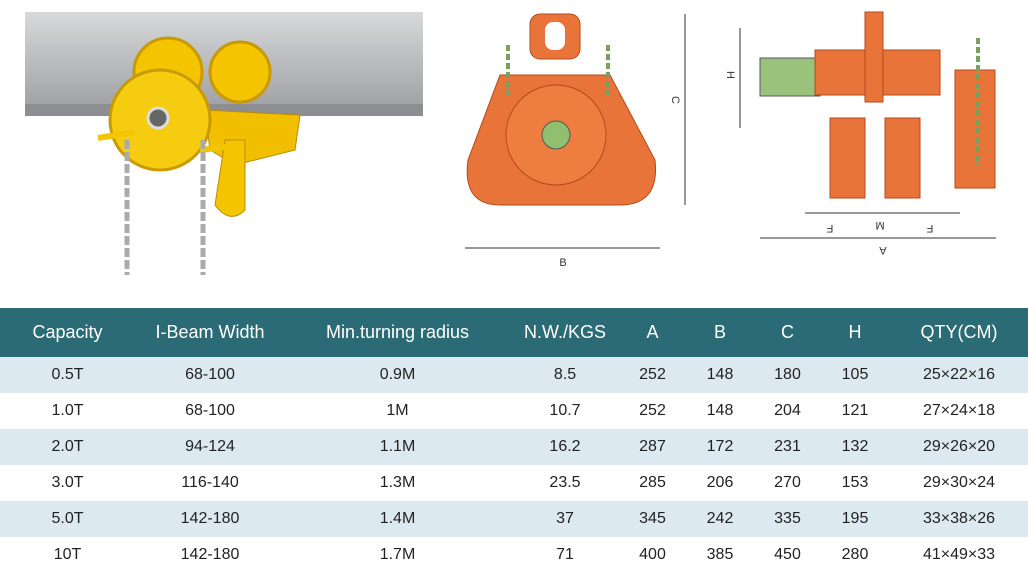  Describe the element at coordinates (67, 375) in the screenshot. I see `table-cell: 0.5T` at that location.